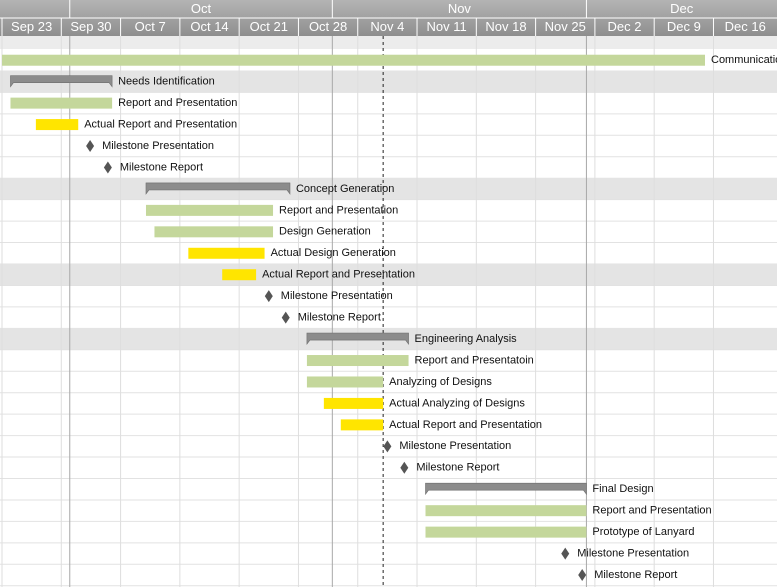 This screenshot has width=777, height=587. I want to click on week-label: Sep 30, so click(90, 26).